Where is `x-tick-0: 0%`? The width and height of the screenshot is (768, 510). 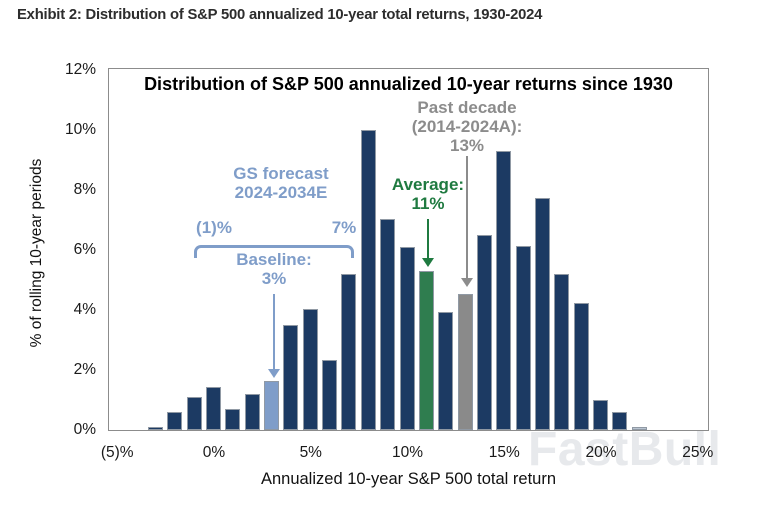
x-tick-0: 0% is located at coordinates (214, 452).